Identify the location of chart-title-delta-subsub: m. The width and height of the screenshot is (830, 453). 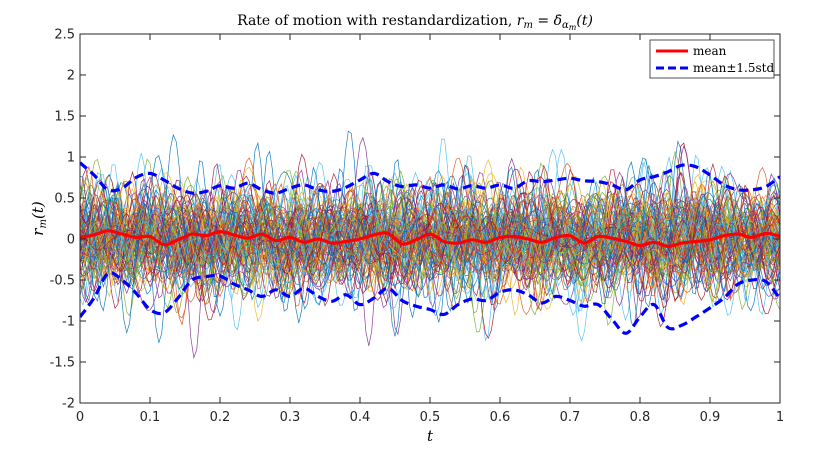
(573, 27).